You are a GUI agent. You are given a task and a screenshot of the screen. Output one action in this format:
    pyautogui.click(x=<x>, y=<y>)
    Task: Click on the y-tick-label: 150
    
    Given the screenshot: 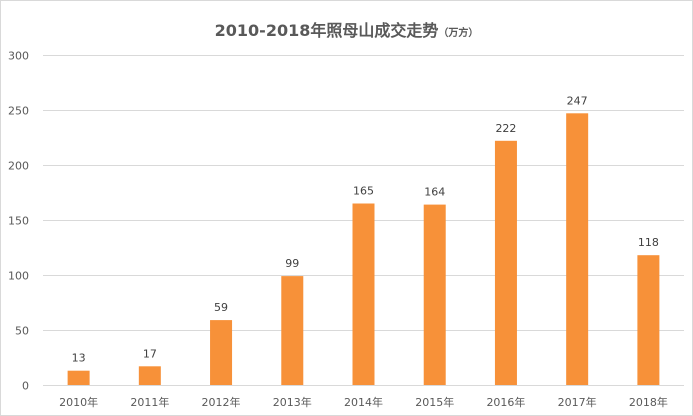 What is the action you would take?
    pyautogui.click(x=18, y=221)
    